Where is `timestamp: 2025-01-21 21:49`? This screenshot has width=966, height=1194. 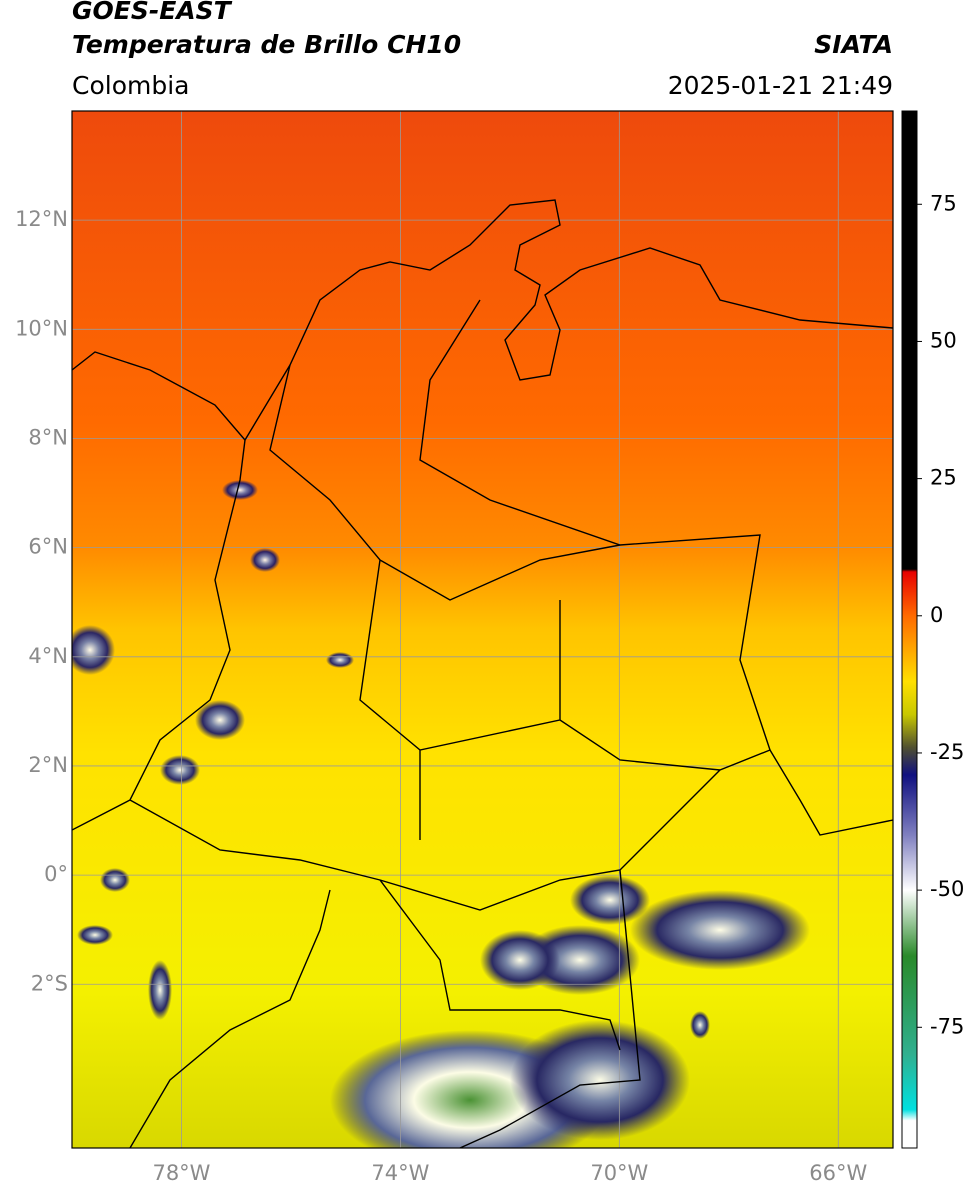 timestamp: 2025-01-21 21:49 is located at coordinates (780, 85).